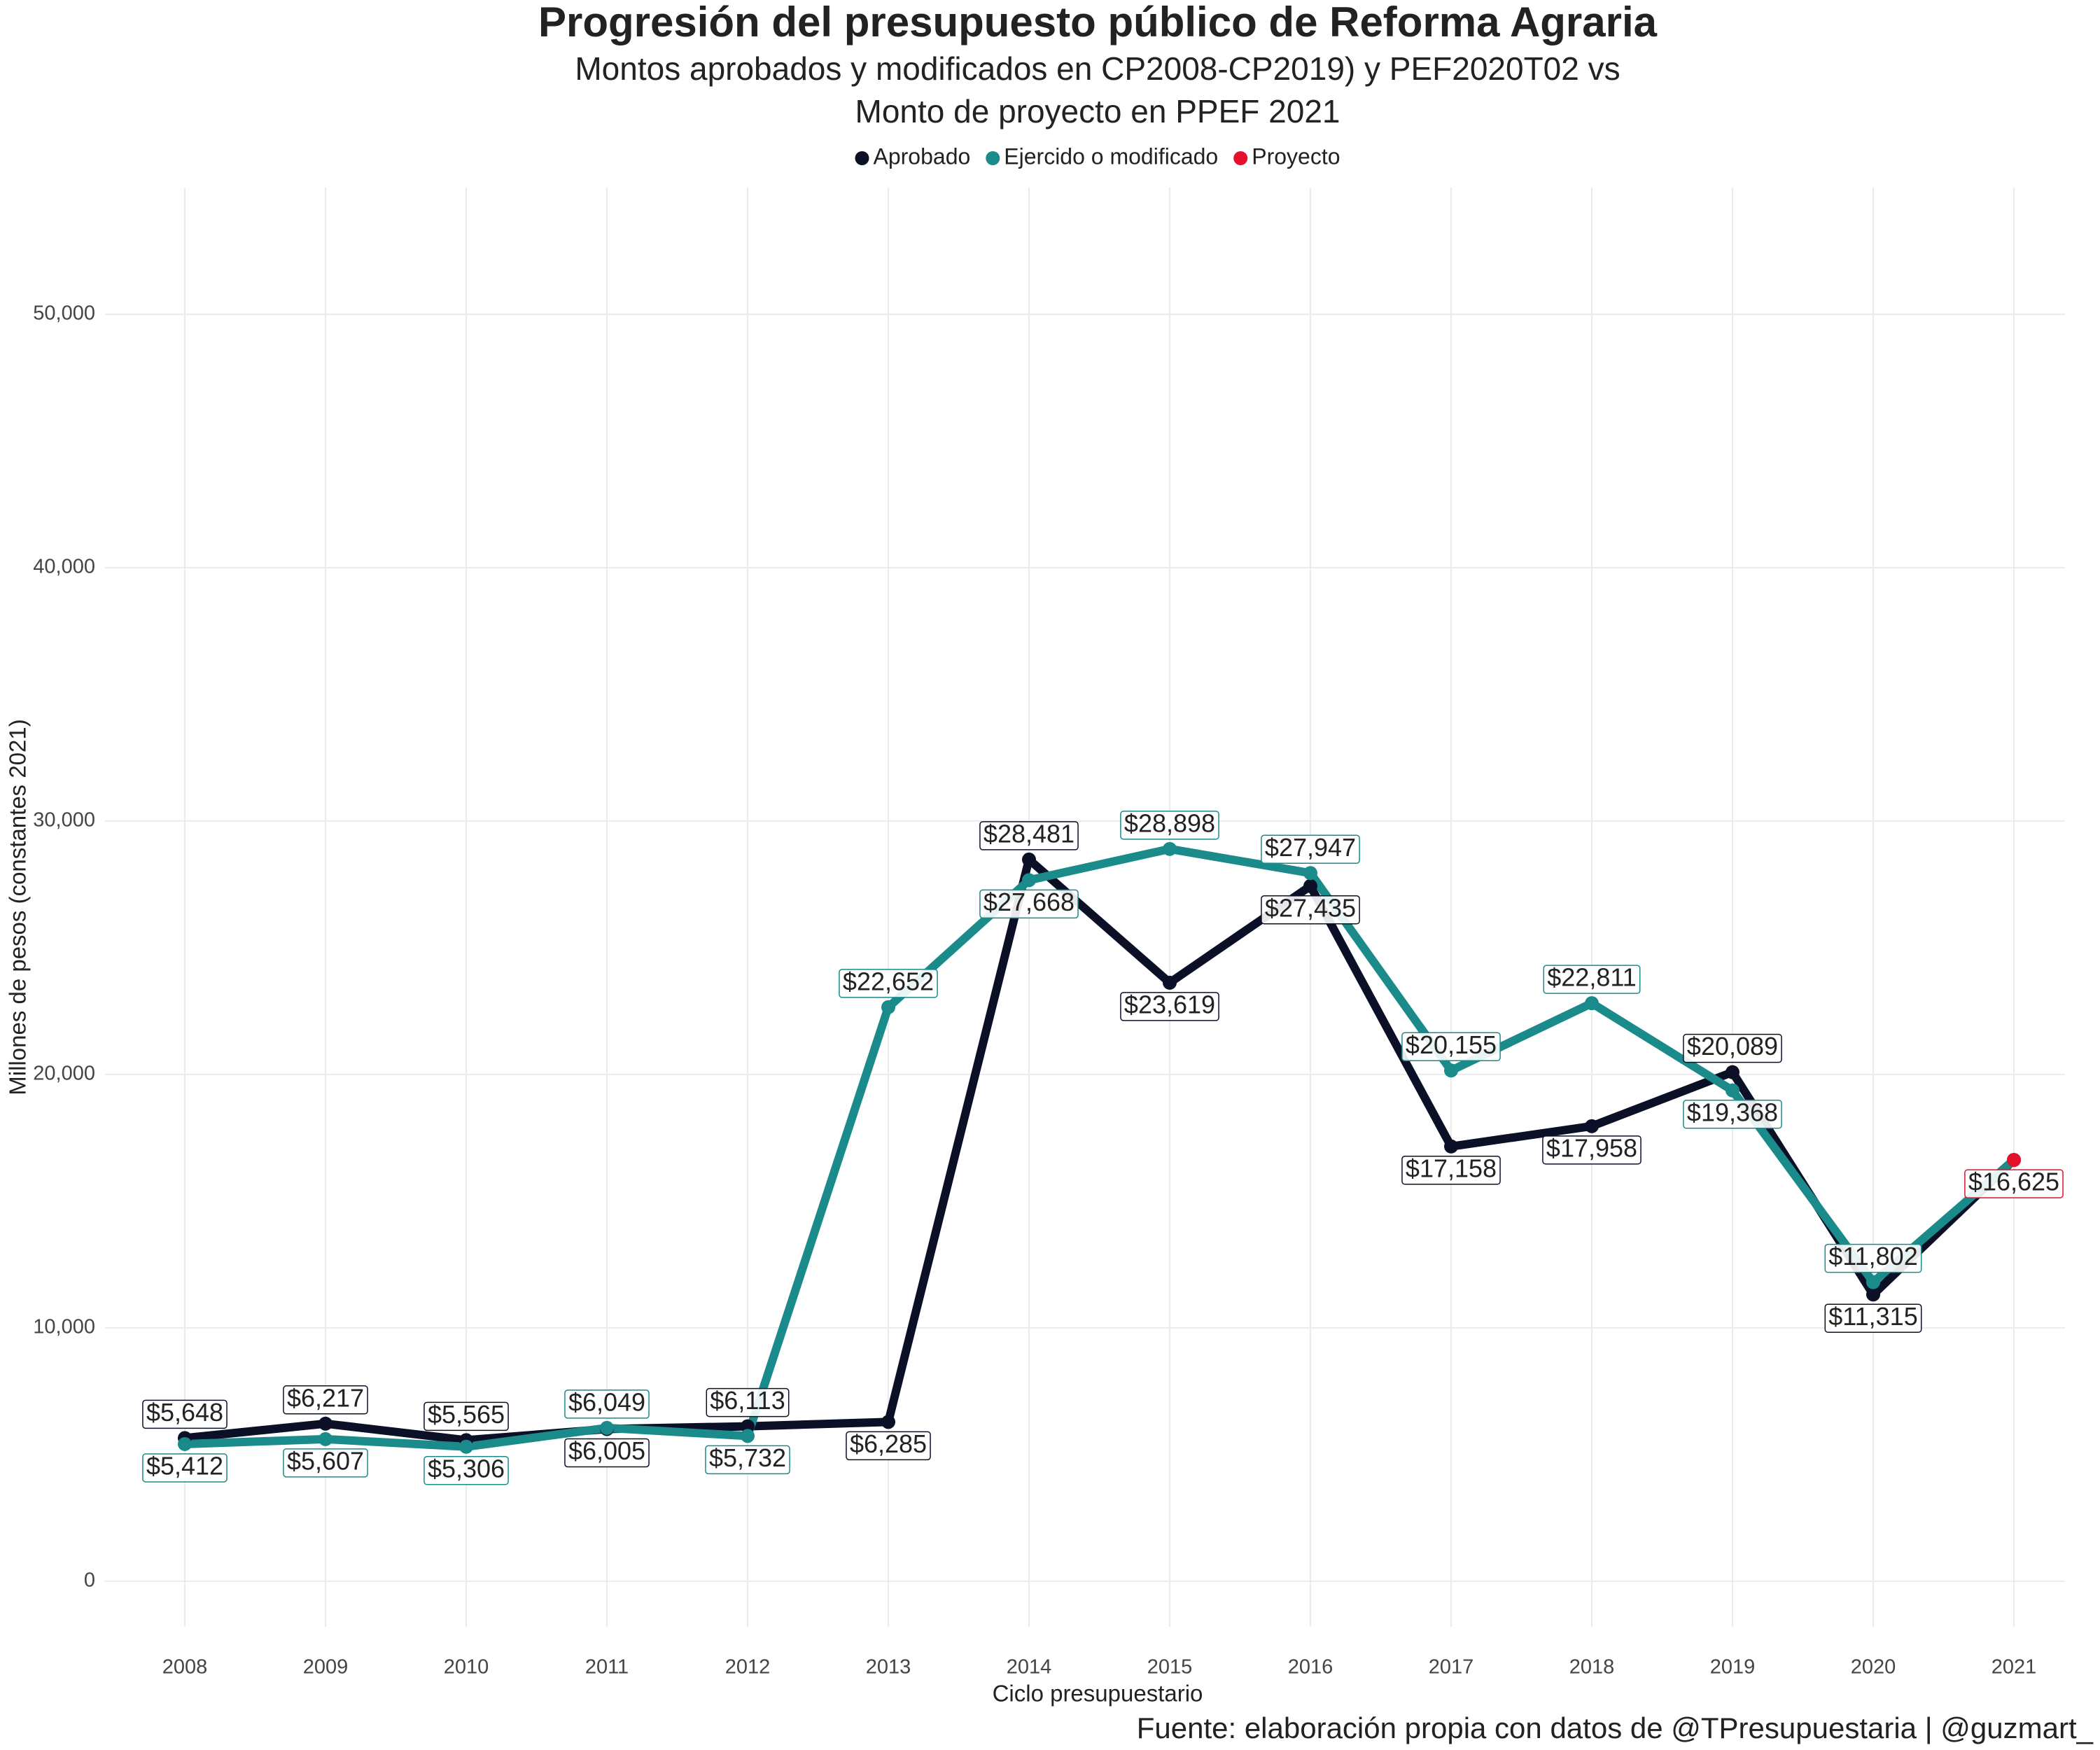 The height and width of the screenshot is (1750, 2100). What do you see at coordinates (89, 1580) in the screenshot?
I see `y-tick-label: 0` at bounding box center [89, 1580].